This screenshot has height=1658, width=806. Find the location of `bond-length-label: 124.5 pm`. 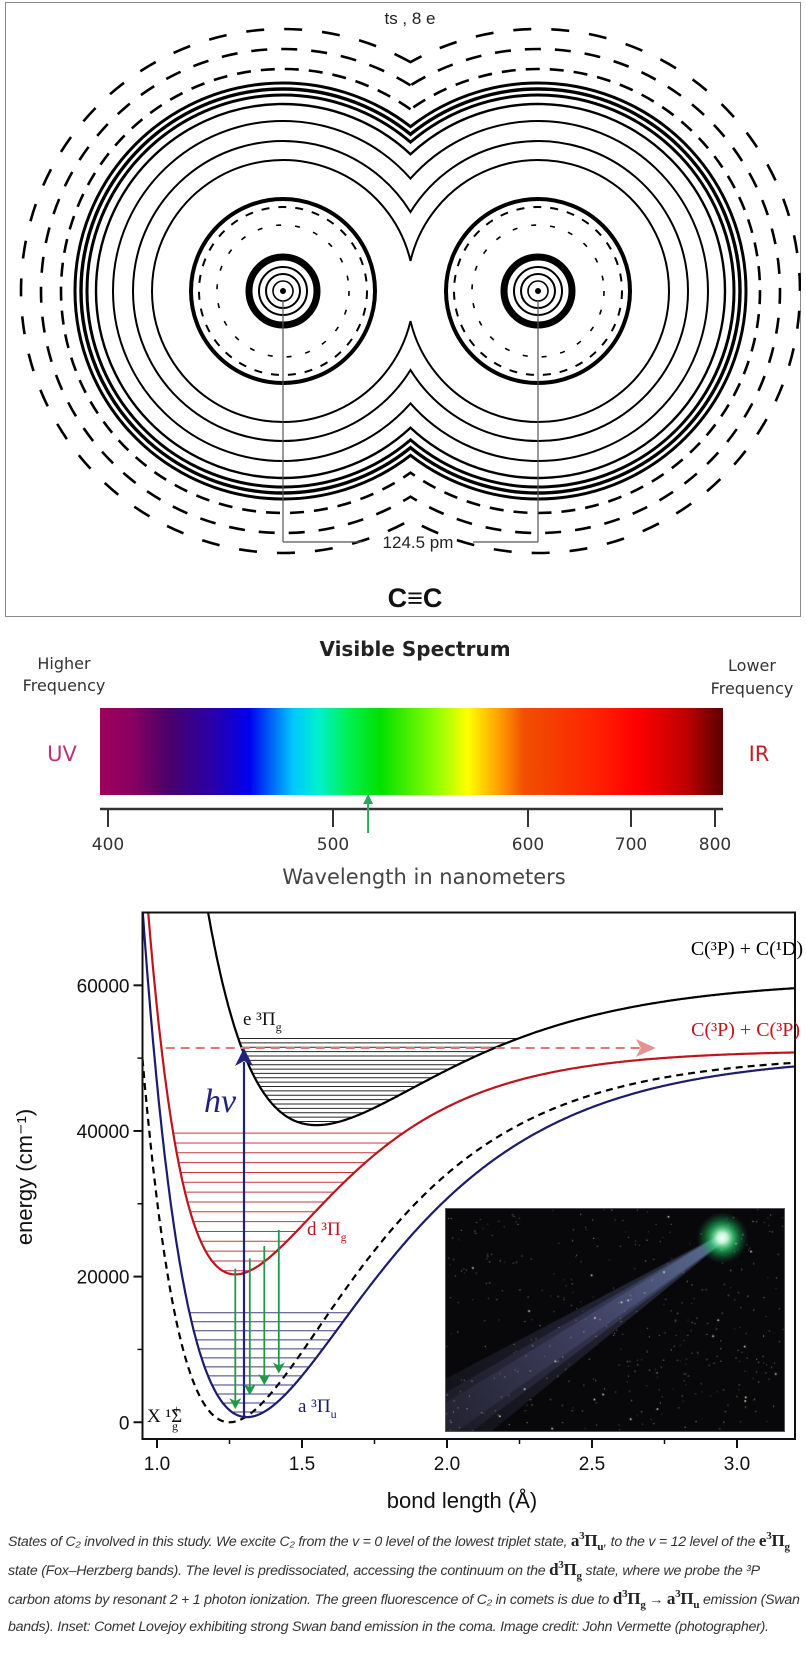

bond-length-label: 124.5 pm is located at coordinates (418, 542).